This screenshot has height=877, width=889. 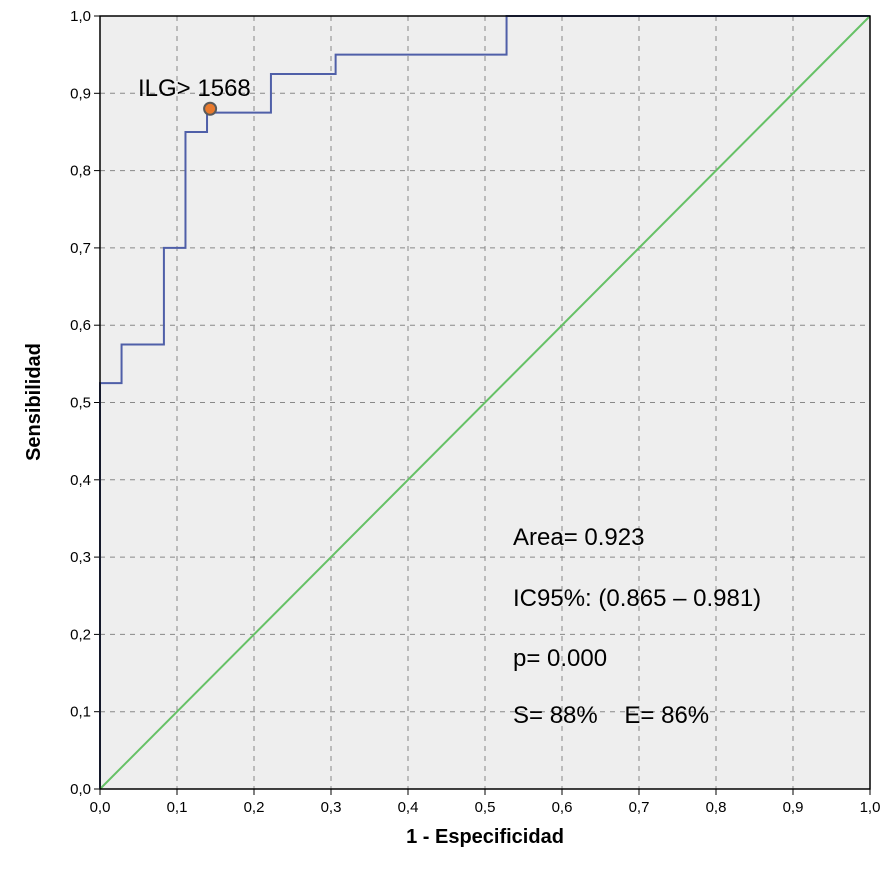 I want to click on y-tick-label: 0,8, so click(x=80, y=171).